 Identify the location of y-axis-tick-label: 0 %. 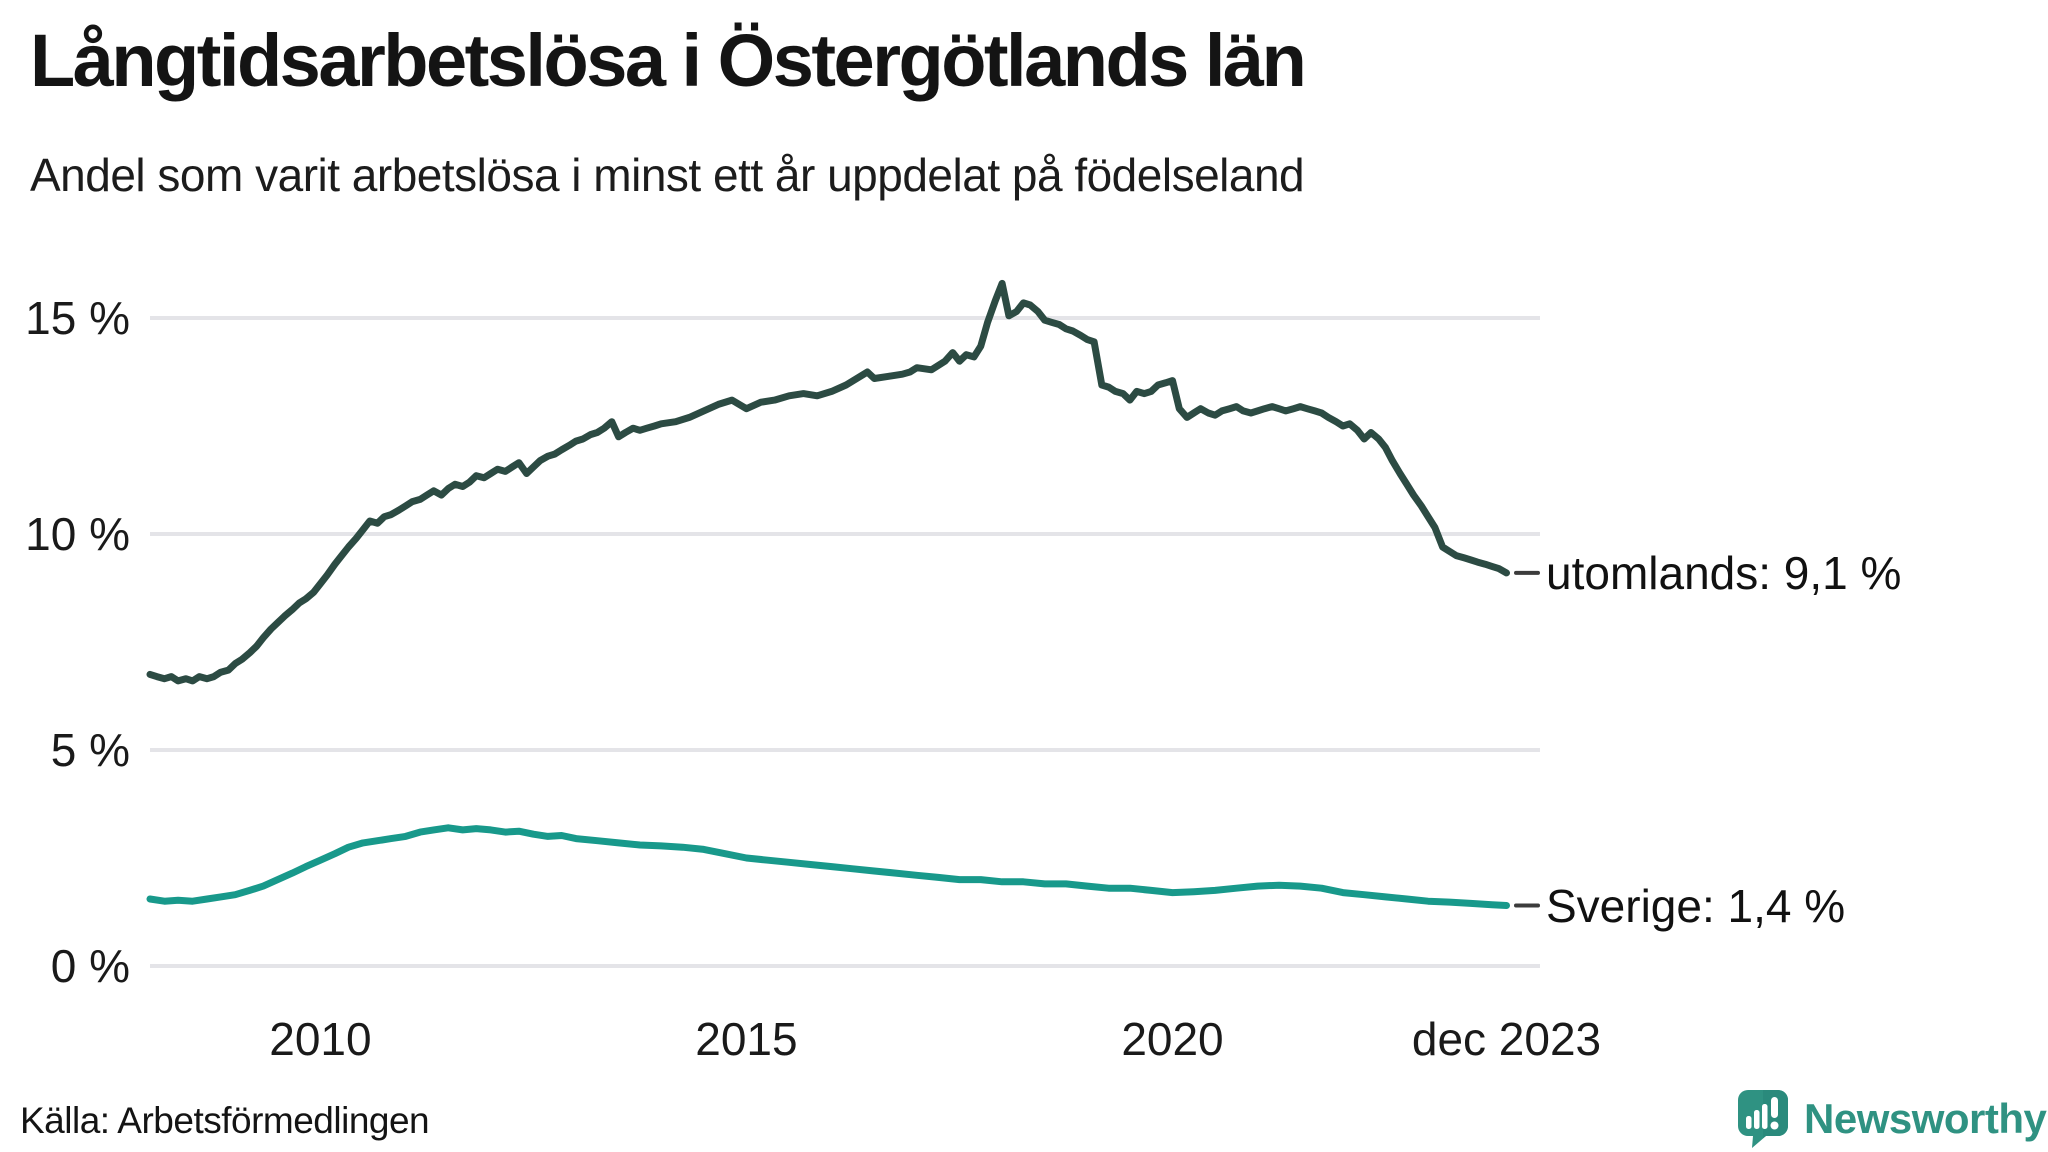
(90, 966).